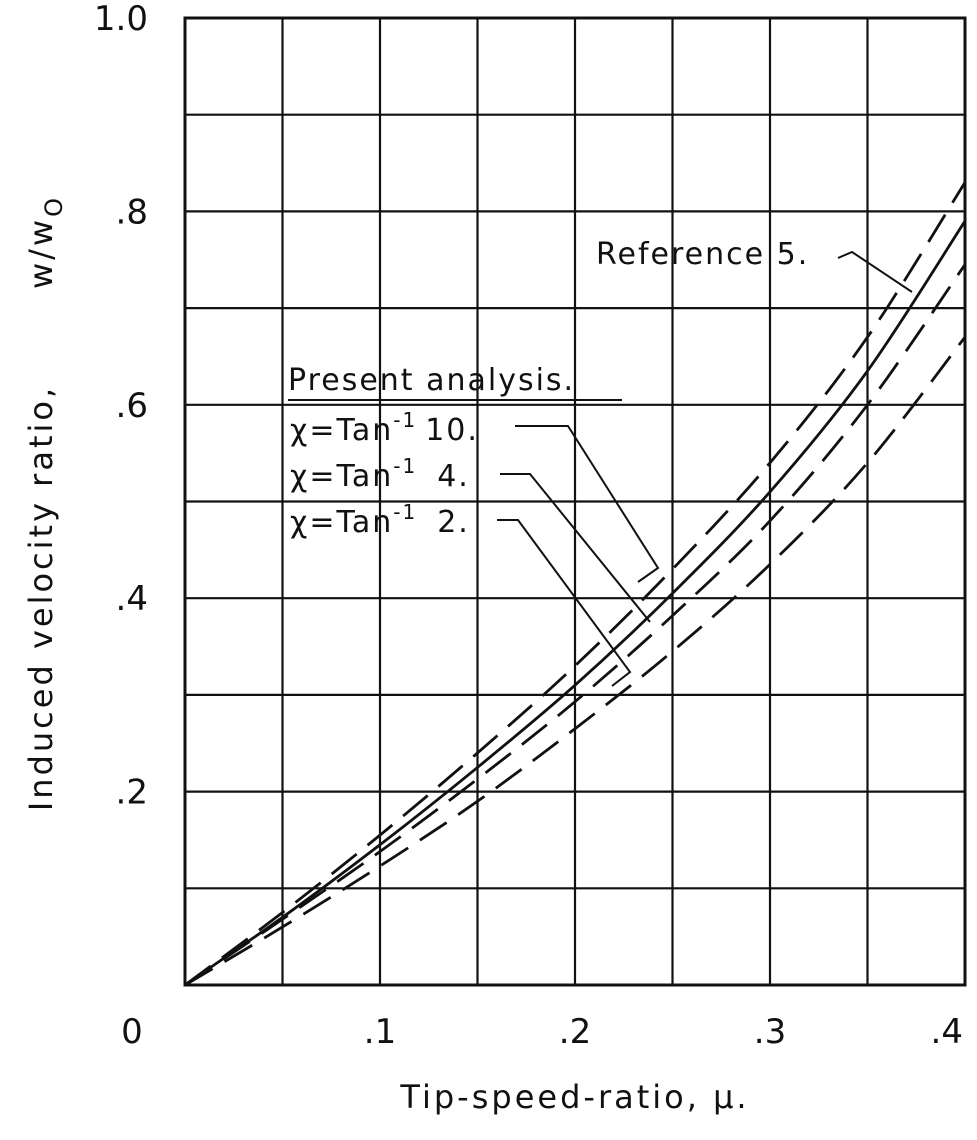 The height and width of the screenshot is (1140, 977). I want to click on leader-tan2, so click(564, 603).